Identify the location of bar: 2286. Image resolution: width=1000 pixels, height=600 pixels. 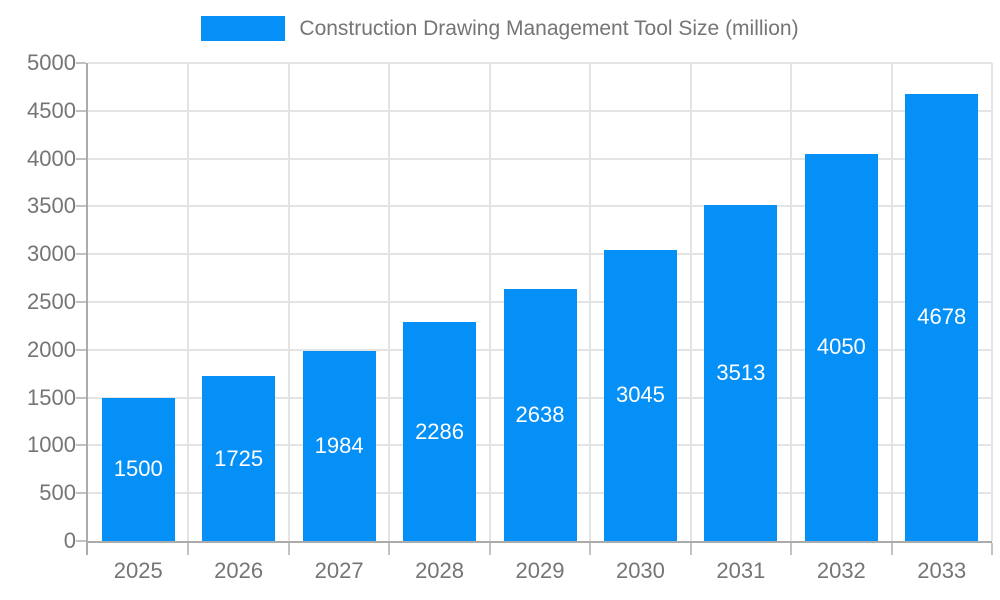
(440, 431).